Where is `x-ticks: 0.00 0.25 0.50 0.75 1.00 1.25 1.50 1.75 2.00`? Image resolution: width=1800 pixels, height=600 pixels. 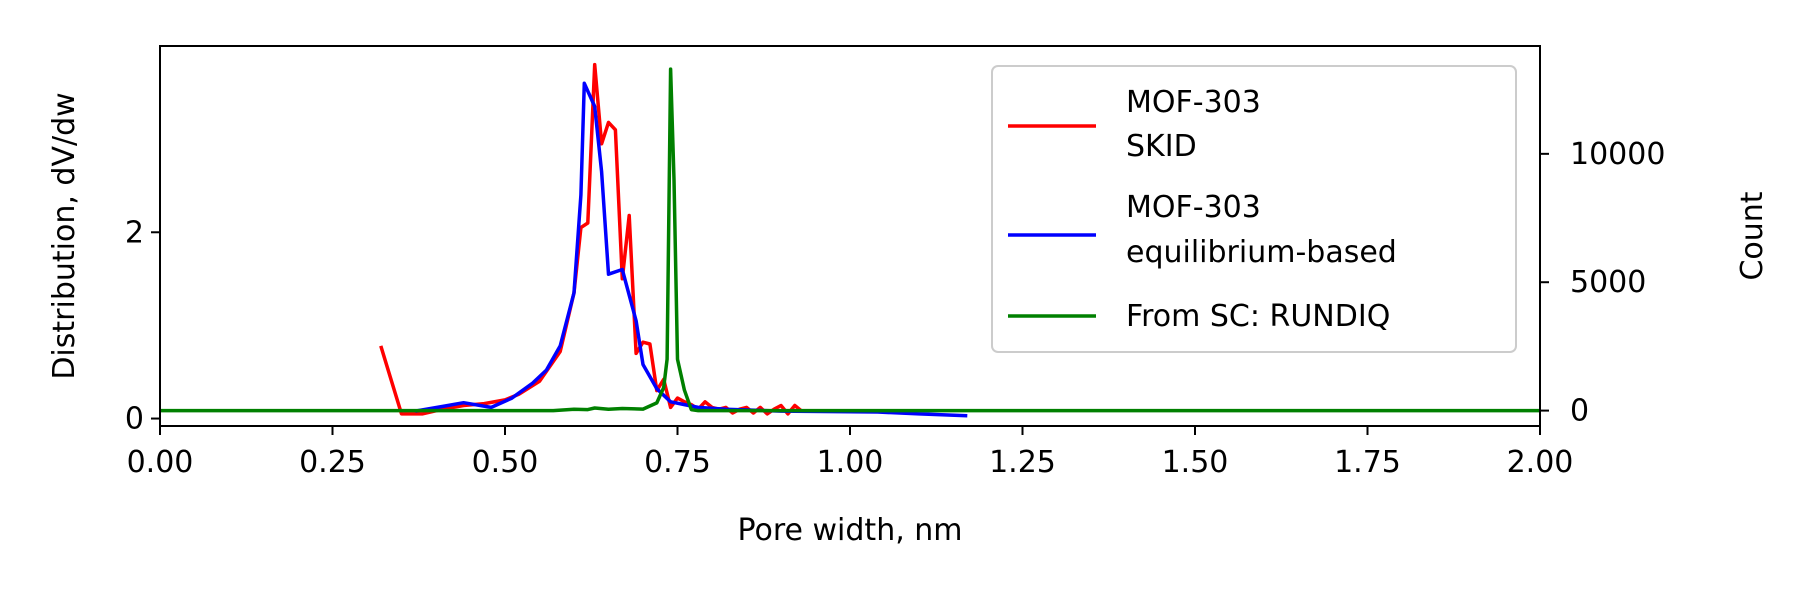 x-ticks: 0.00 0.25 0.50 0.75 1.00 1.25 1.50 1.75 2.00 is located at coordinates (850, 453).